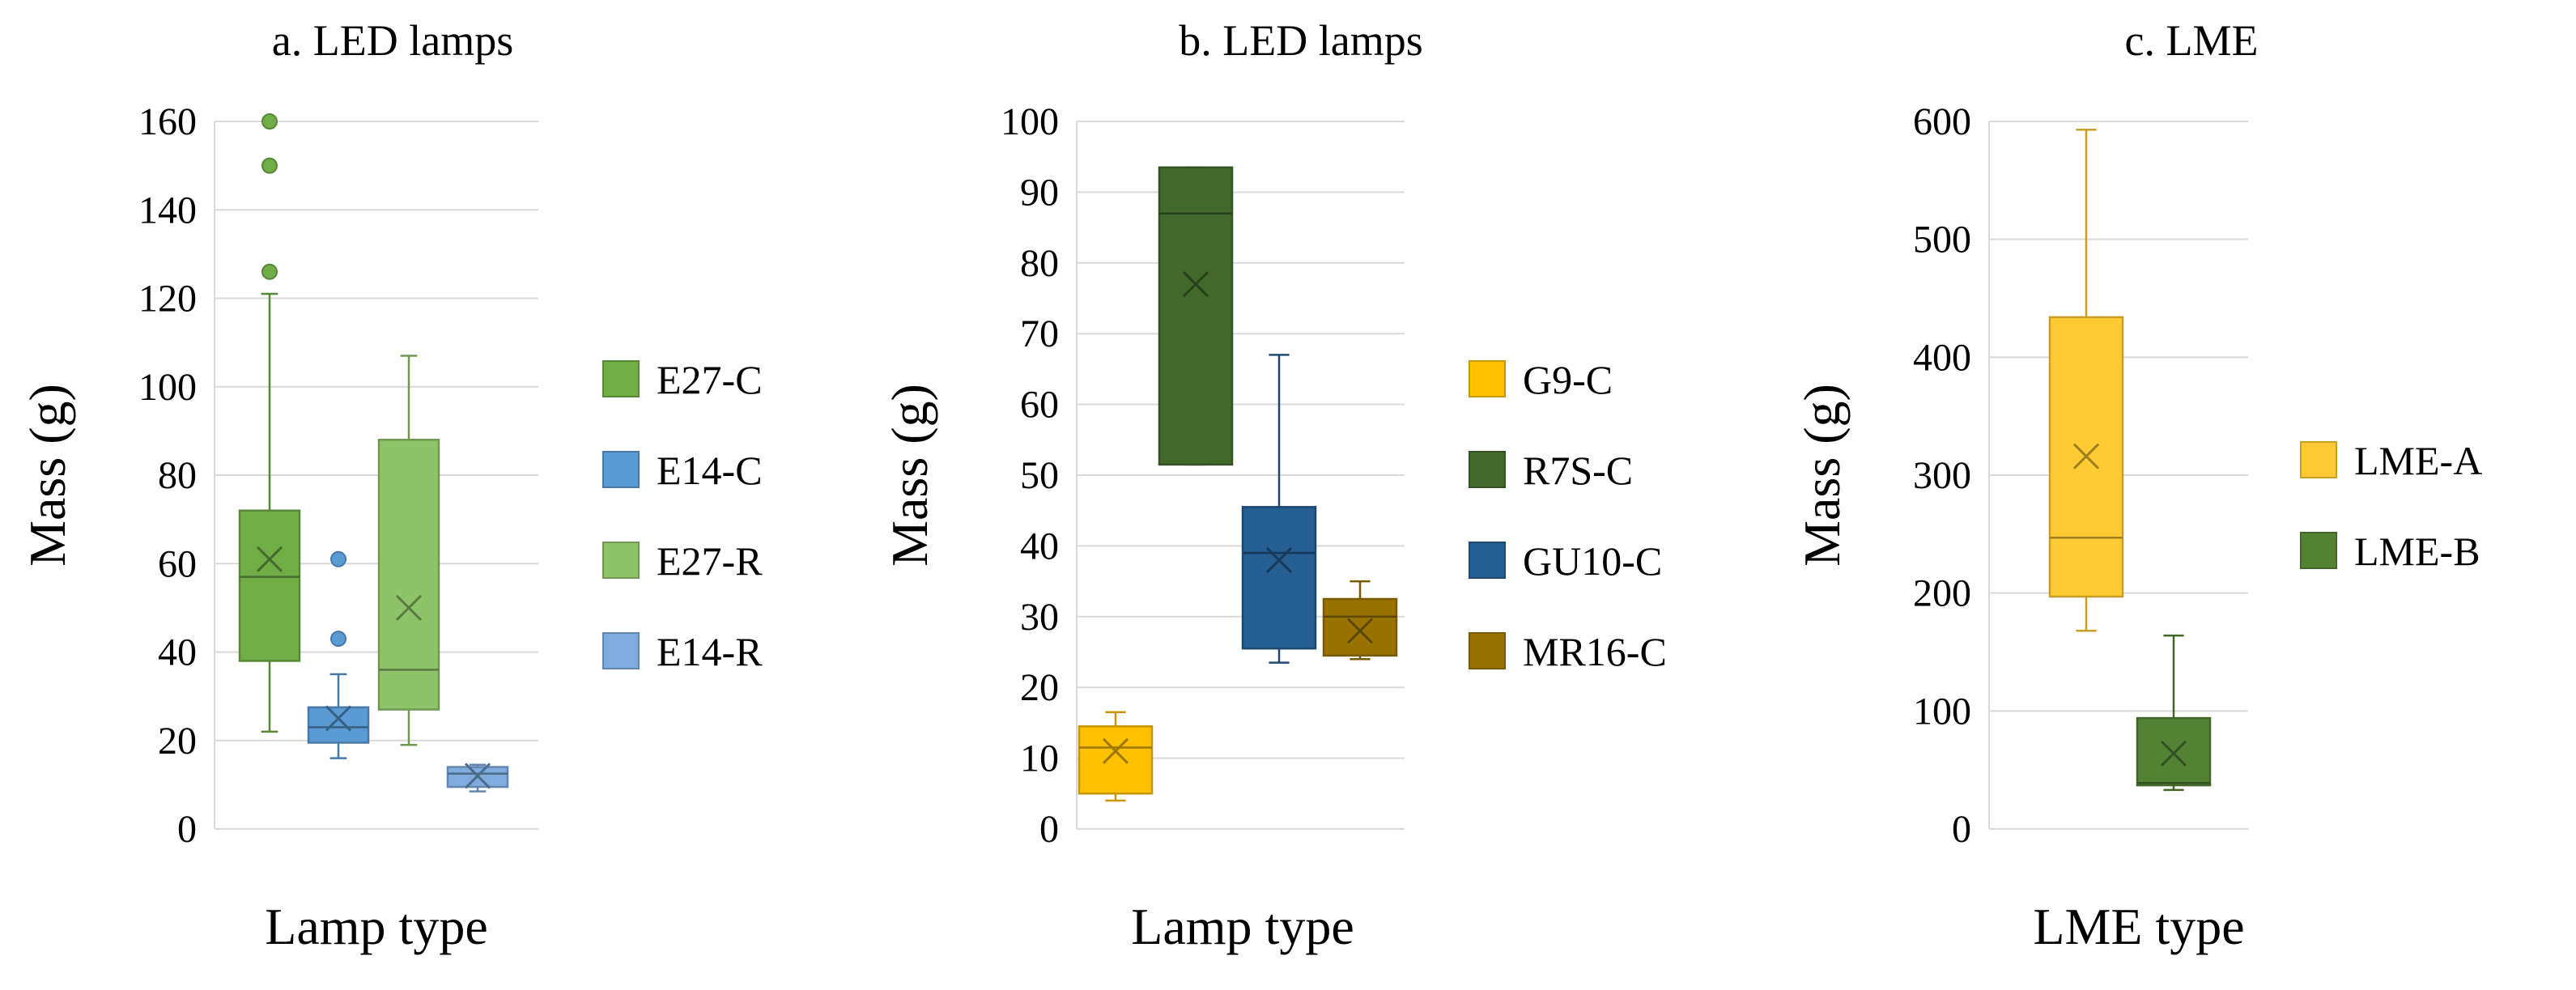 Image resolution: width=2576 pixels, height=990 pixels. Describe the element at coordinates (710, 561) in the screenshot. I see `legend-label: E27-R` at that location.